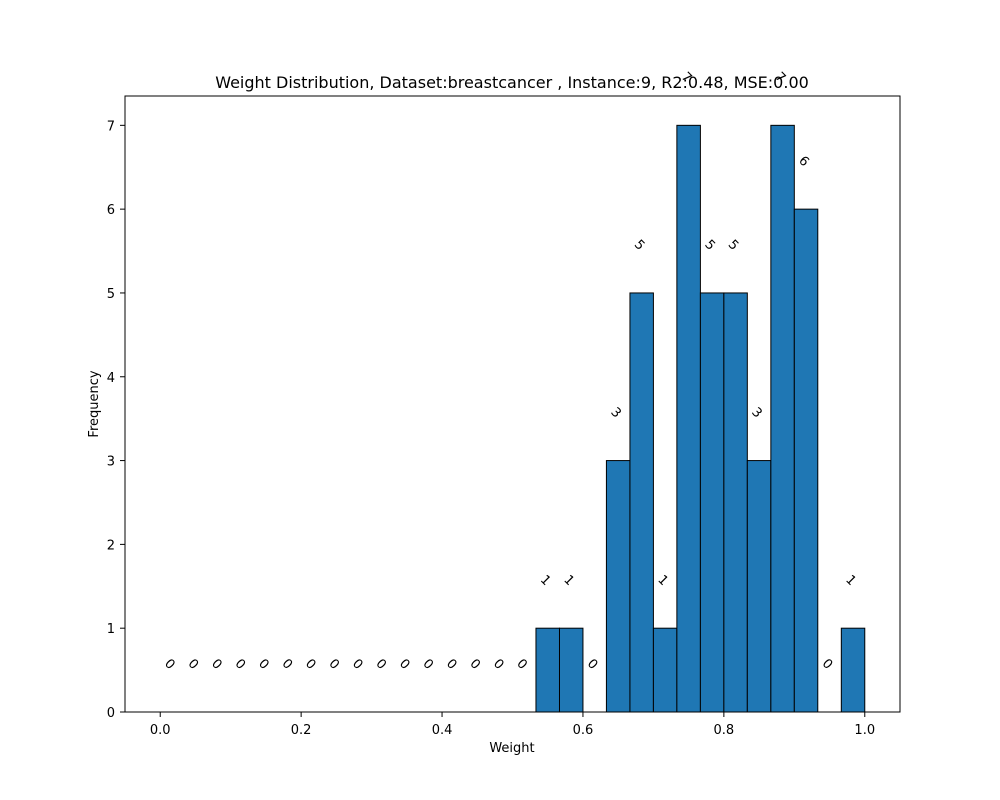  I want to click on y-tick-label: 3, so click(111, 462).